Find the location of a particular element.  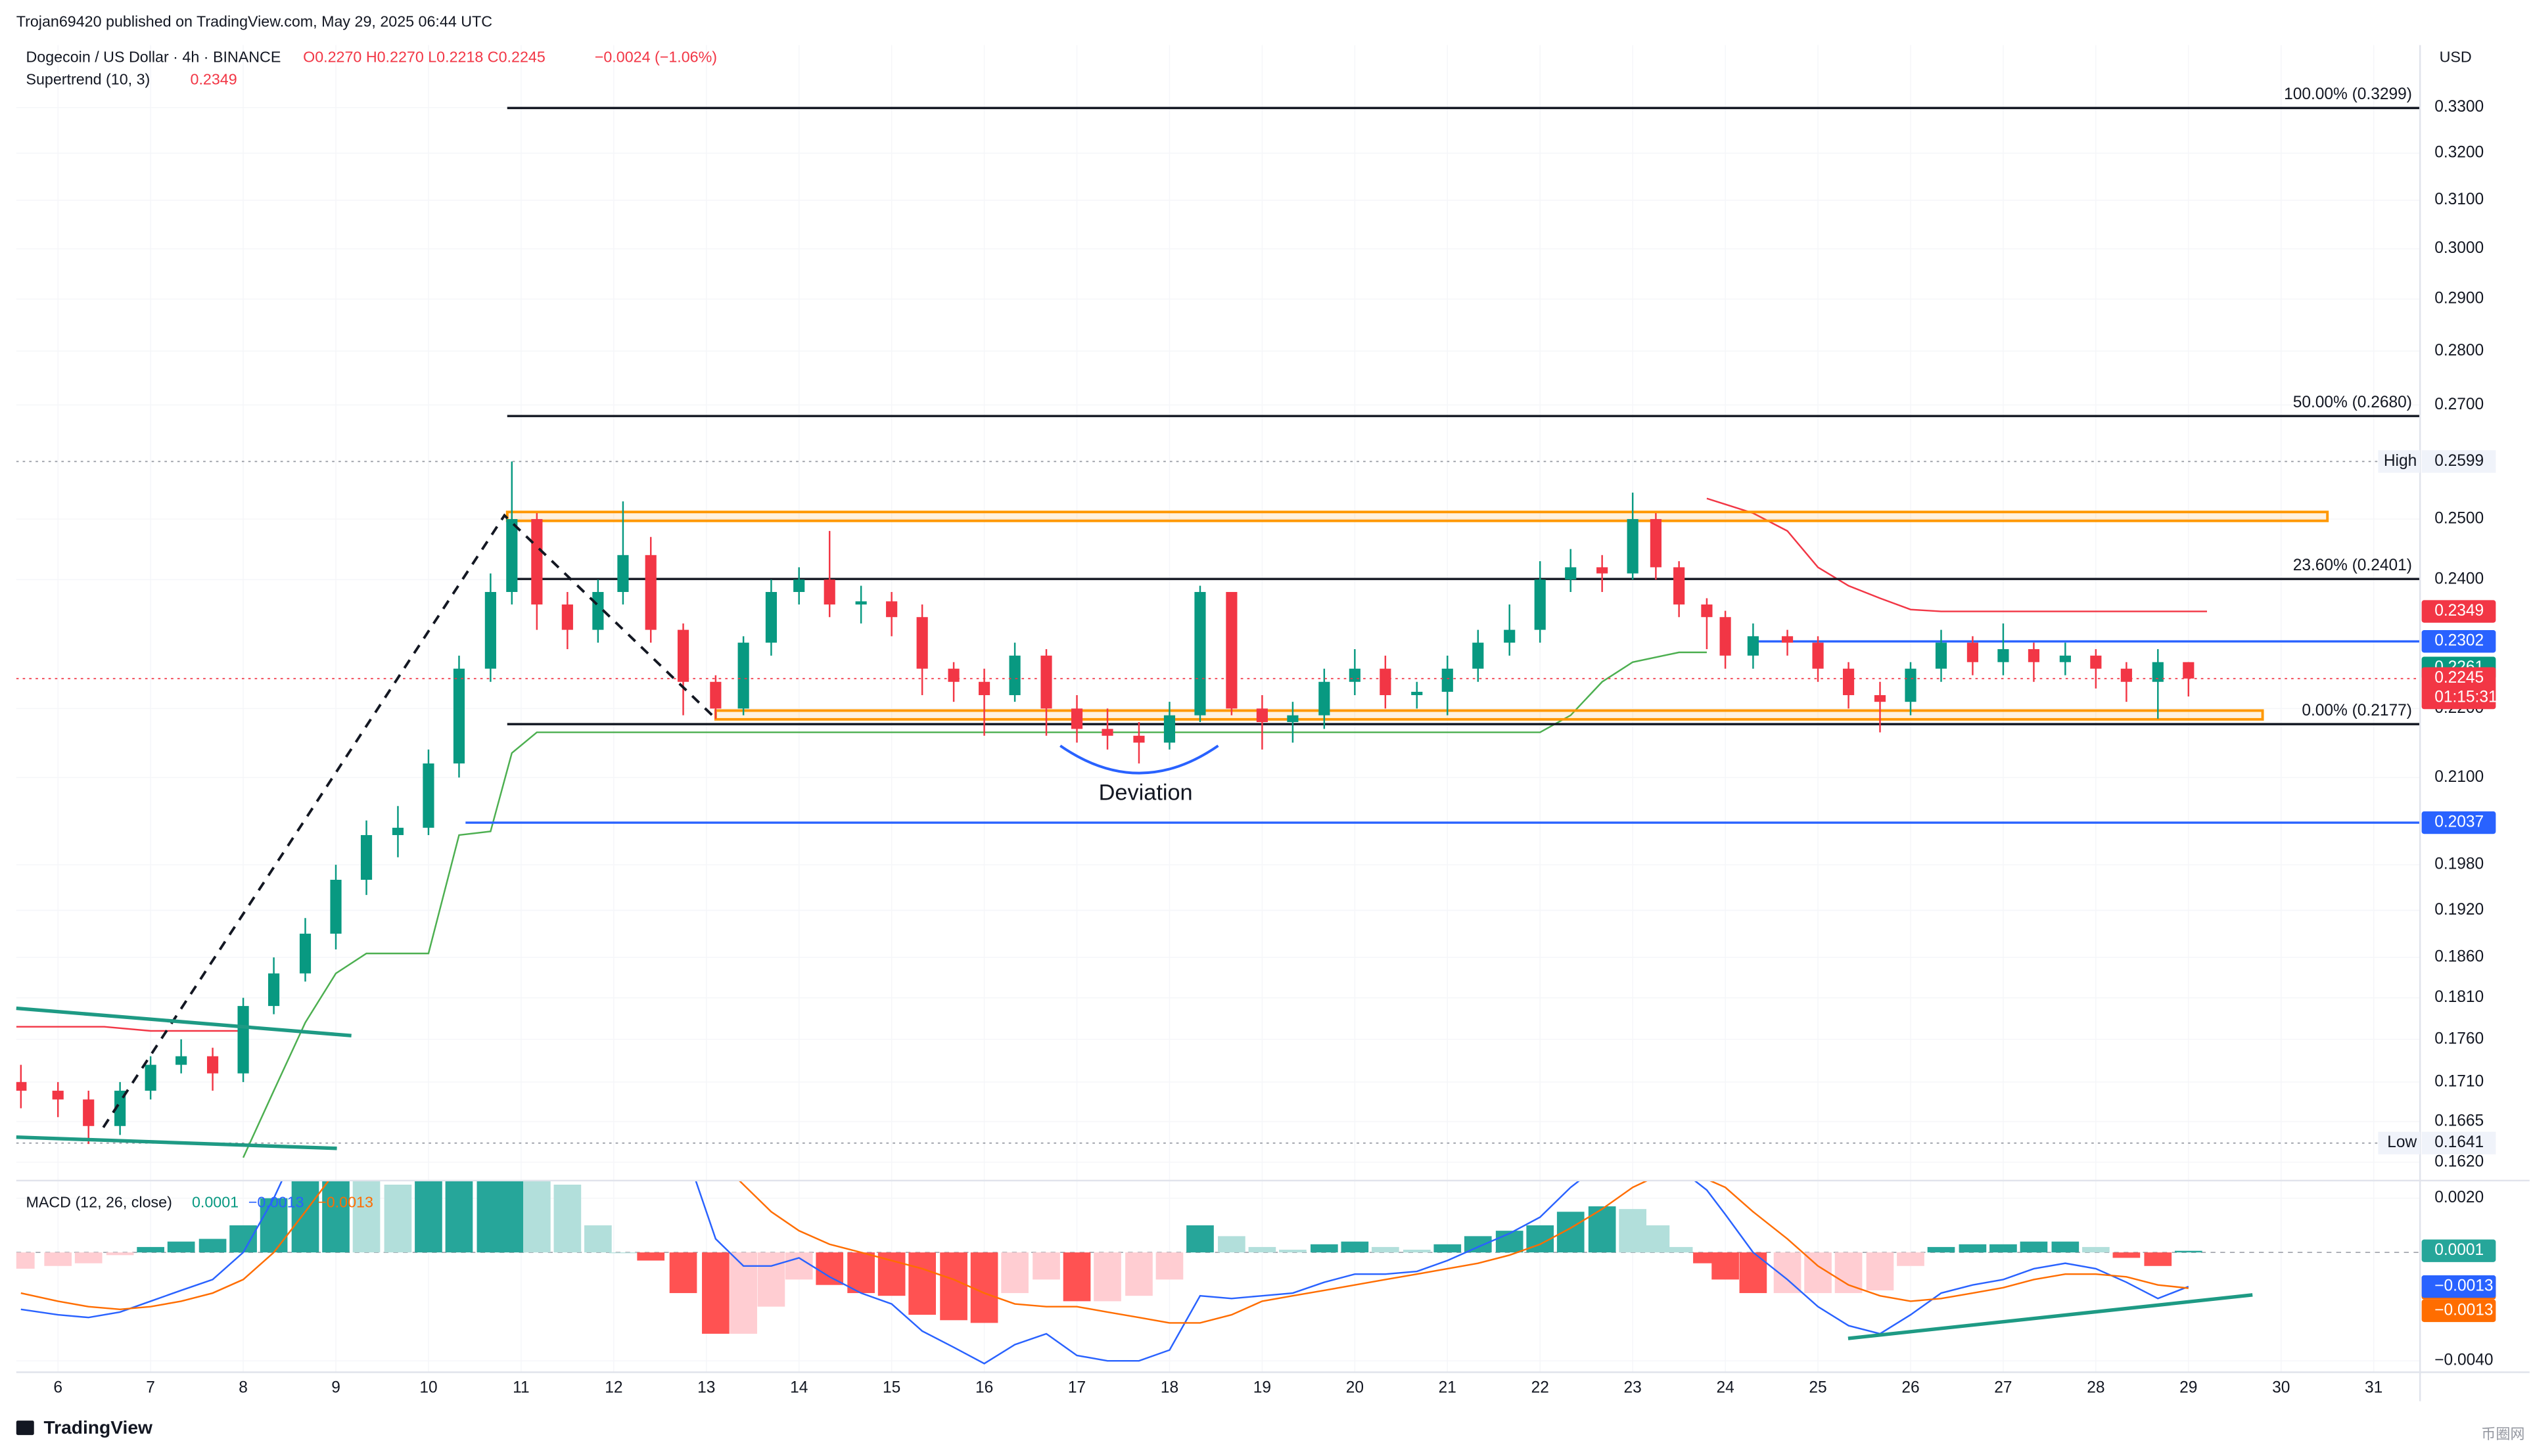

fib-label: 50.00% (0.2680) is located at coordinates (2353, 402).